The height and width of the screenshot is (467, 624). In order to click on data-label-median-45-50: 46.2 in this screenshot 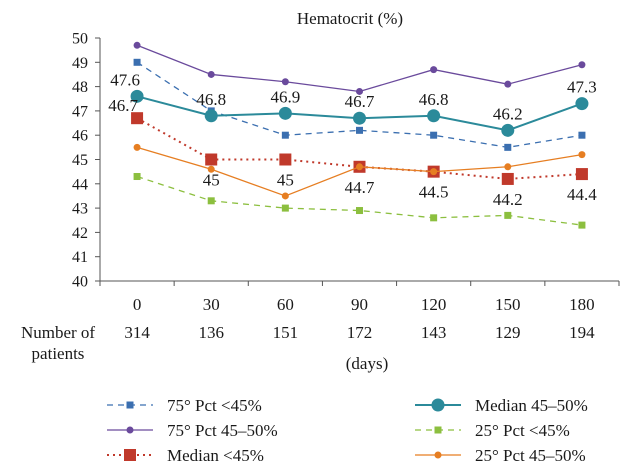, I will do `click(508, 113)`.